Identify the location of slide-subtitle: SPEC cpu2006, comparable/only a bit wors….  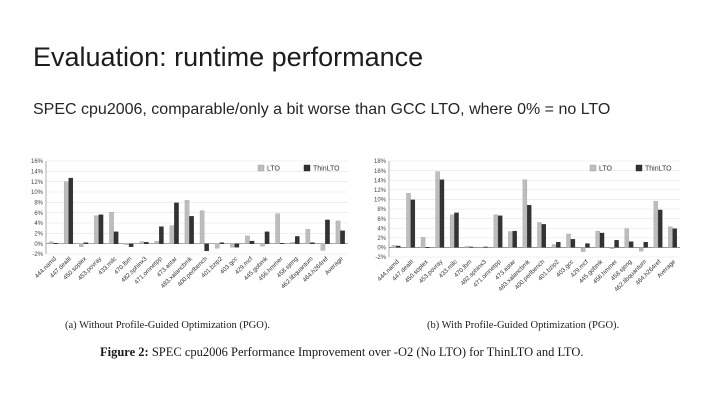
(322, 109).